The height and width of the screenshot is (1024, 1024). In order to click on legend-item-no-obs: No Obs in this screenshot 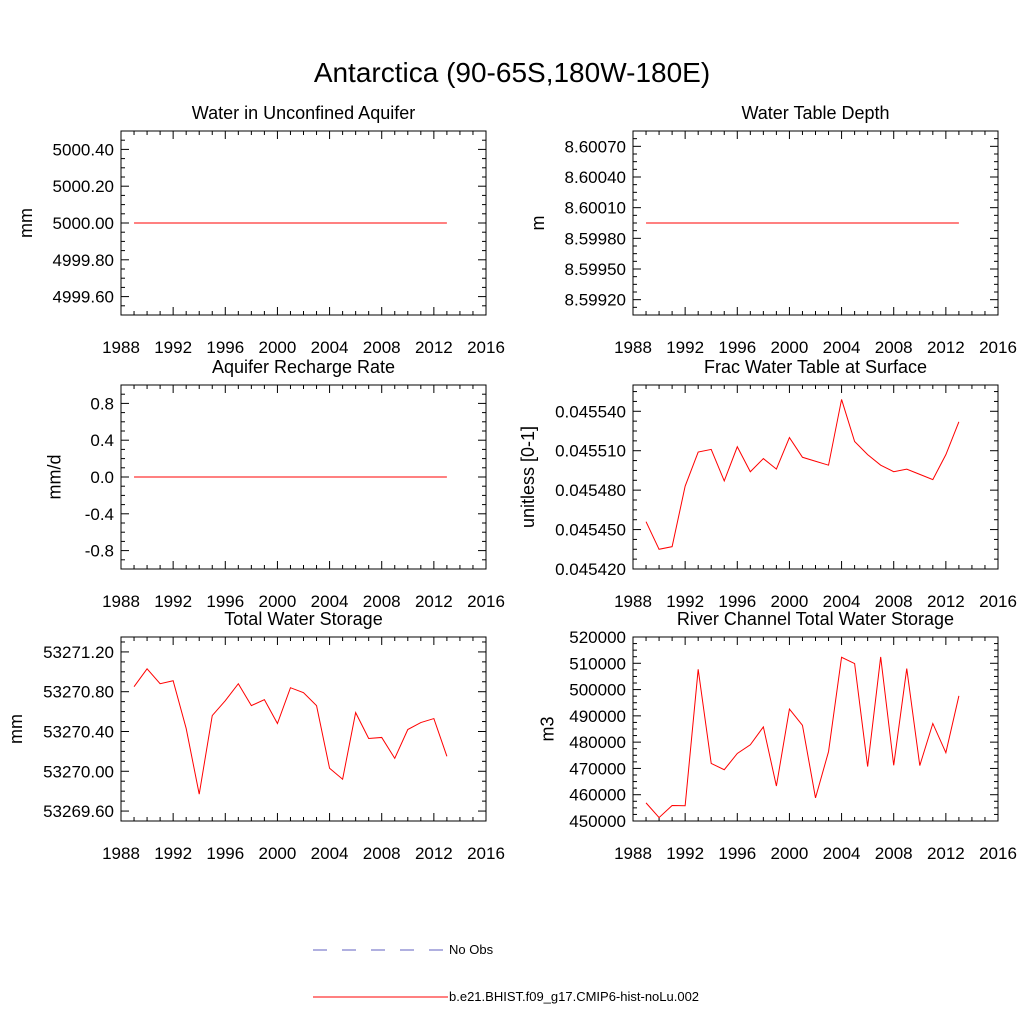, I will do `click(403, 949)`.